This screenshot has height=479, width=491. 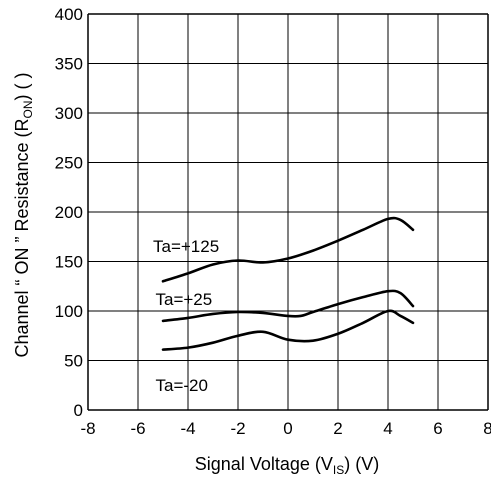 What do you see at coordinates (69, 262) in the screenshot?
I see `y-tick-label: 150` at bounding box center [69, 262].